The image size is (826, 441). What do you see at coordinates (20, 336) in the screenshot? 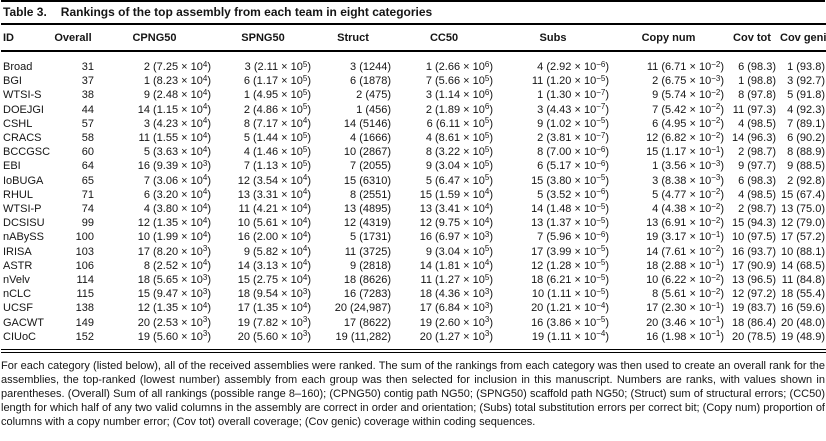
I see `team-id-cell: CIUoC` at bounding box center [20, 336].